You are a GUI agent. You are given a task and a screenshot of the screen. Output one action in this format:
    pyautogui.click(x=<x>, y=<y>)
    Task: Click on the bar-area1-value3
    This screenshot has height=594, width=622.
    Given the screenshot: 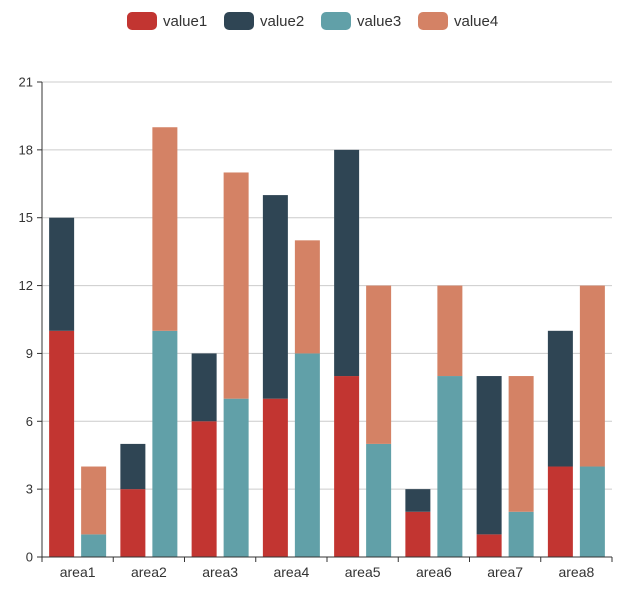 What is the action you would take?
    pyautogui.click(x=94, y=545)
    